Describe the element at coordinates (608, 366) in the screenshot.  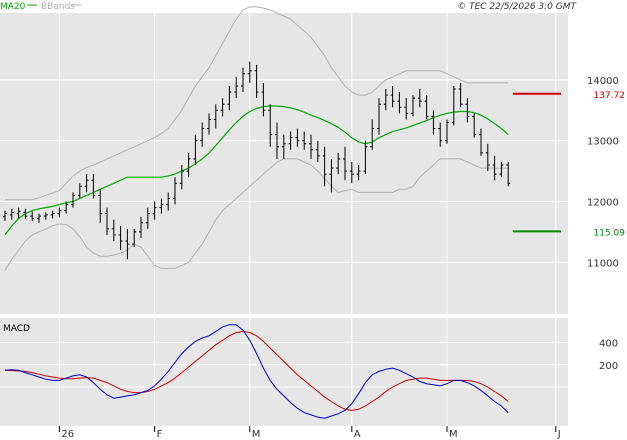
I see `macd-tick-label: 200` at that location.